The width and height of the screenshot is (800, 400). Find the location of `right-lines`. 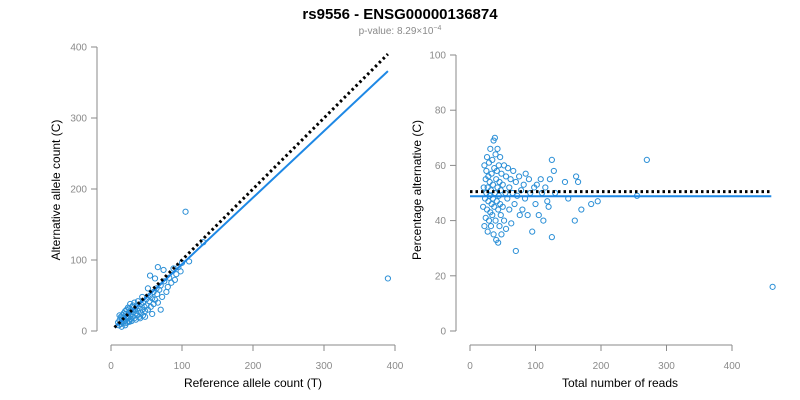

right-lines is located at coordinates (621, 194).